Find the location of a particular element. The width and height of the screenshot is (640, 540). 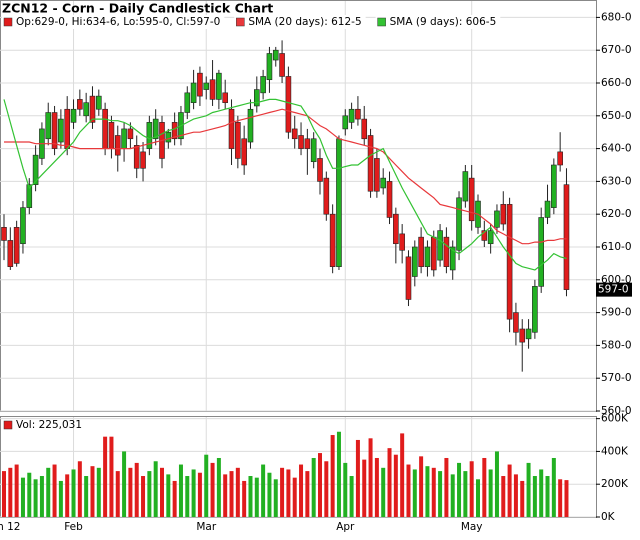

y-tick-label: 0K is located at coordinates (608, 517).